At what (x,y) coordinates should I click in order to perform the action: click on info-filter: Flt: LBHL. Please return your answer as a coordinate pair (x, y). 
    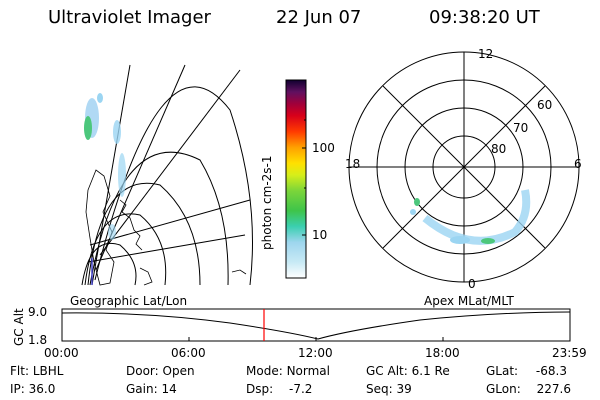
    Looking at the image, I should click on (37, 371).